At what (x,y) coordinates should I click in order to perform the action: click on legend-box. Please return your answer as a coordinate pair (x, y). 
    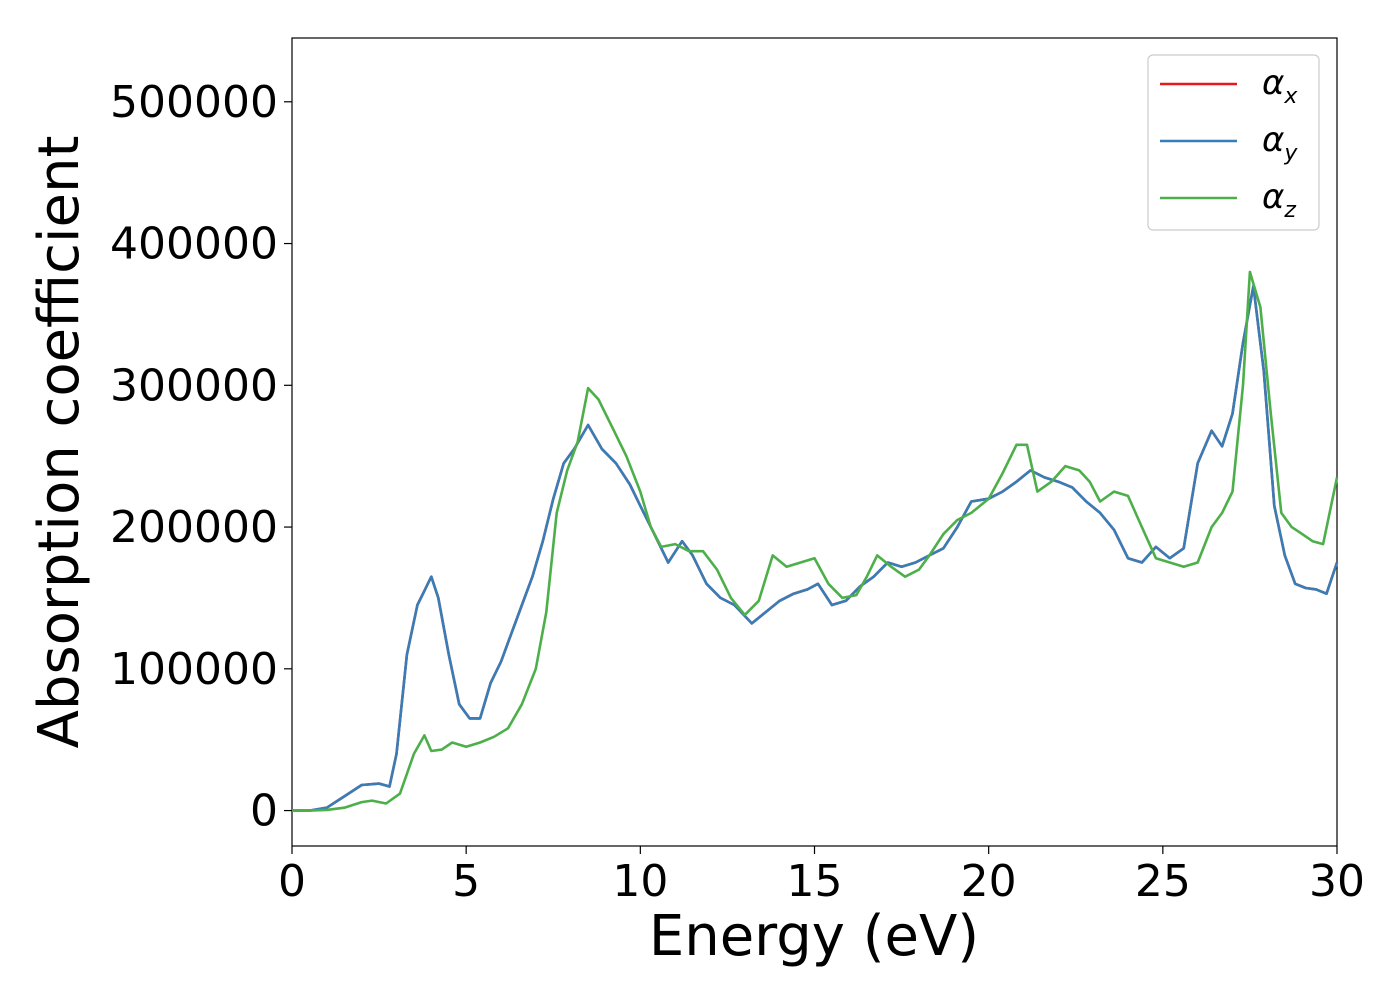
    Looking at the image, I should click on (1233, 142).